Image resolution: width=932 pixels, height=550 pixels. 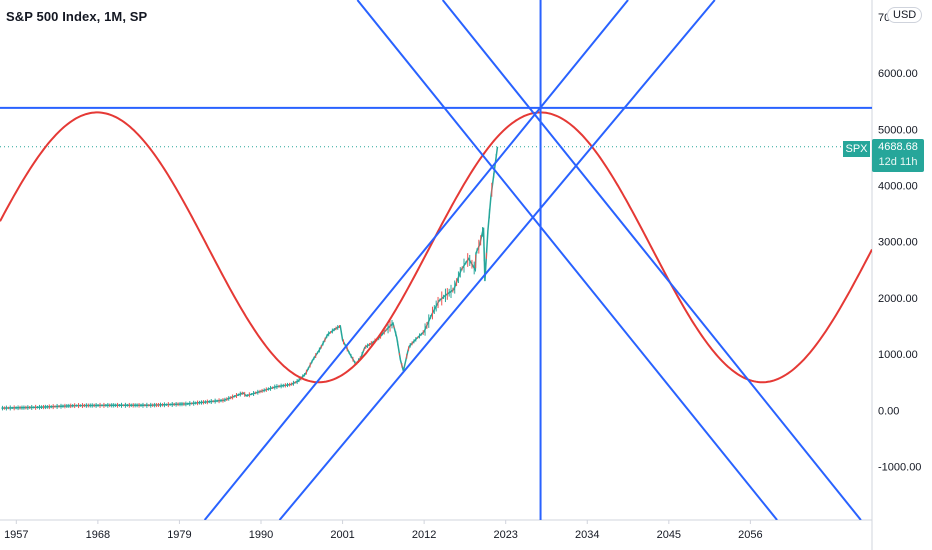 I want to click on y-tick-label: 5000.00, so click(x=898, y=130).